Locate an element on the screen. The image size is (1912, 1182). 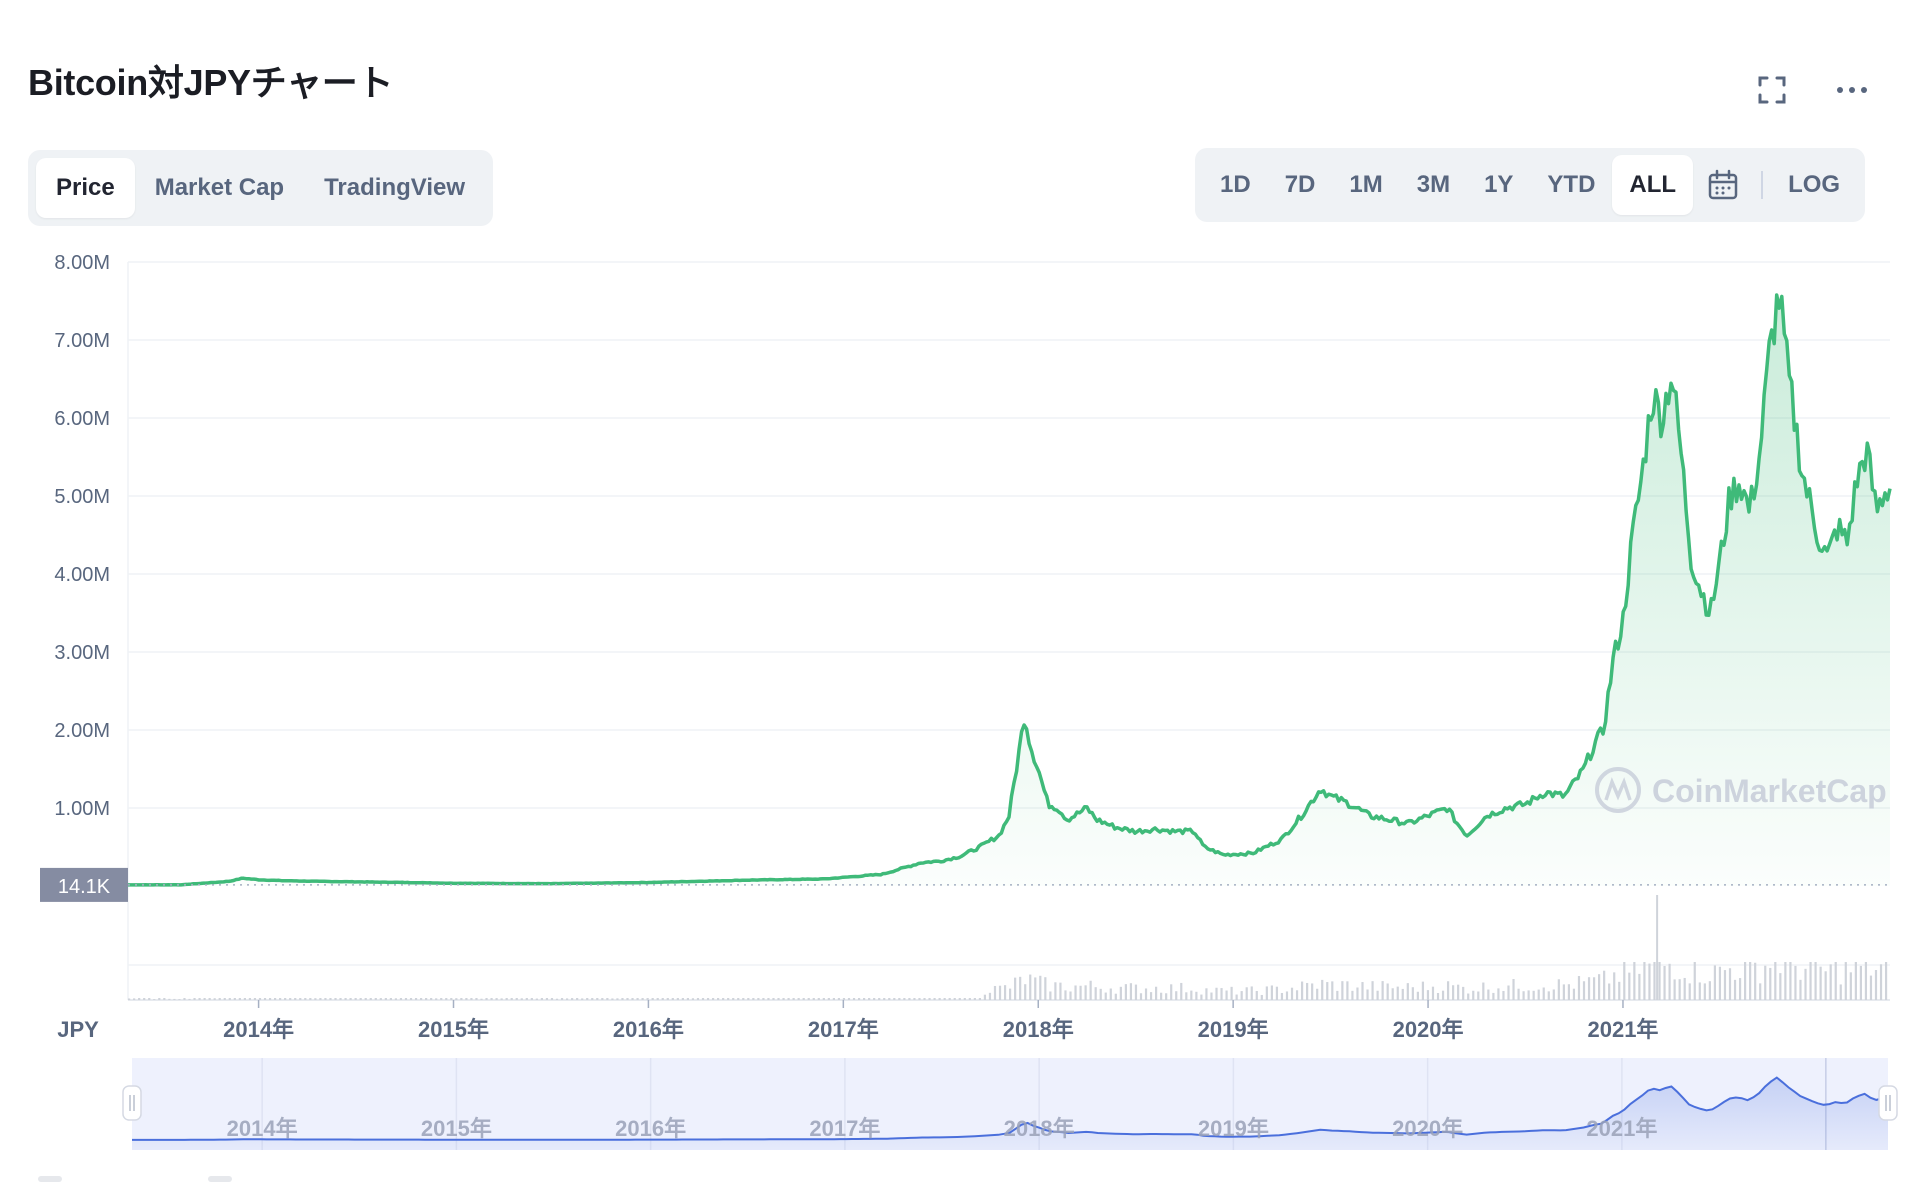
more-dots-icon is located at coordinates (1852, 90).